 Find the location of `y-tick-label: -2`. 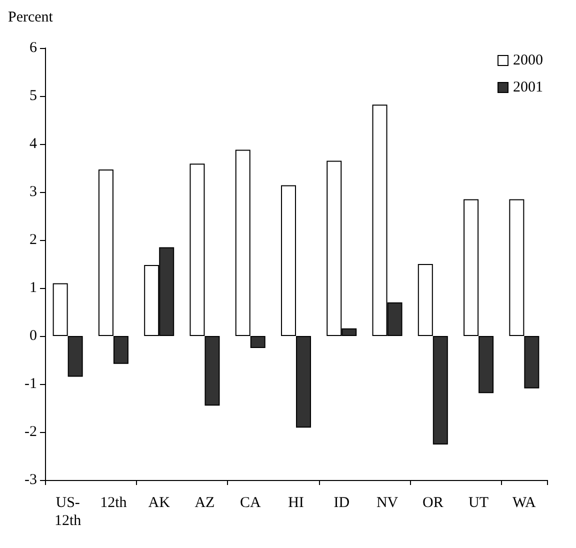

y-tick-label: -2 is located at coordinates (30, 432).